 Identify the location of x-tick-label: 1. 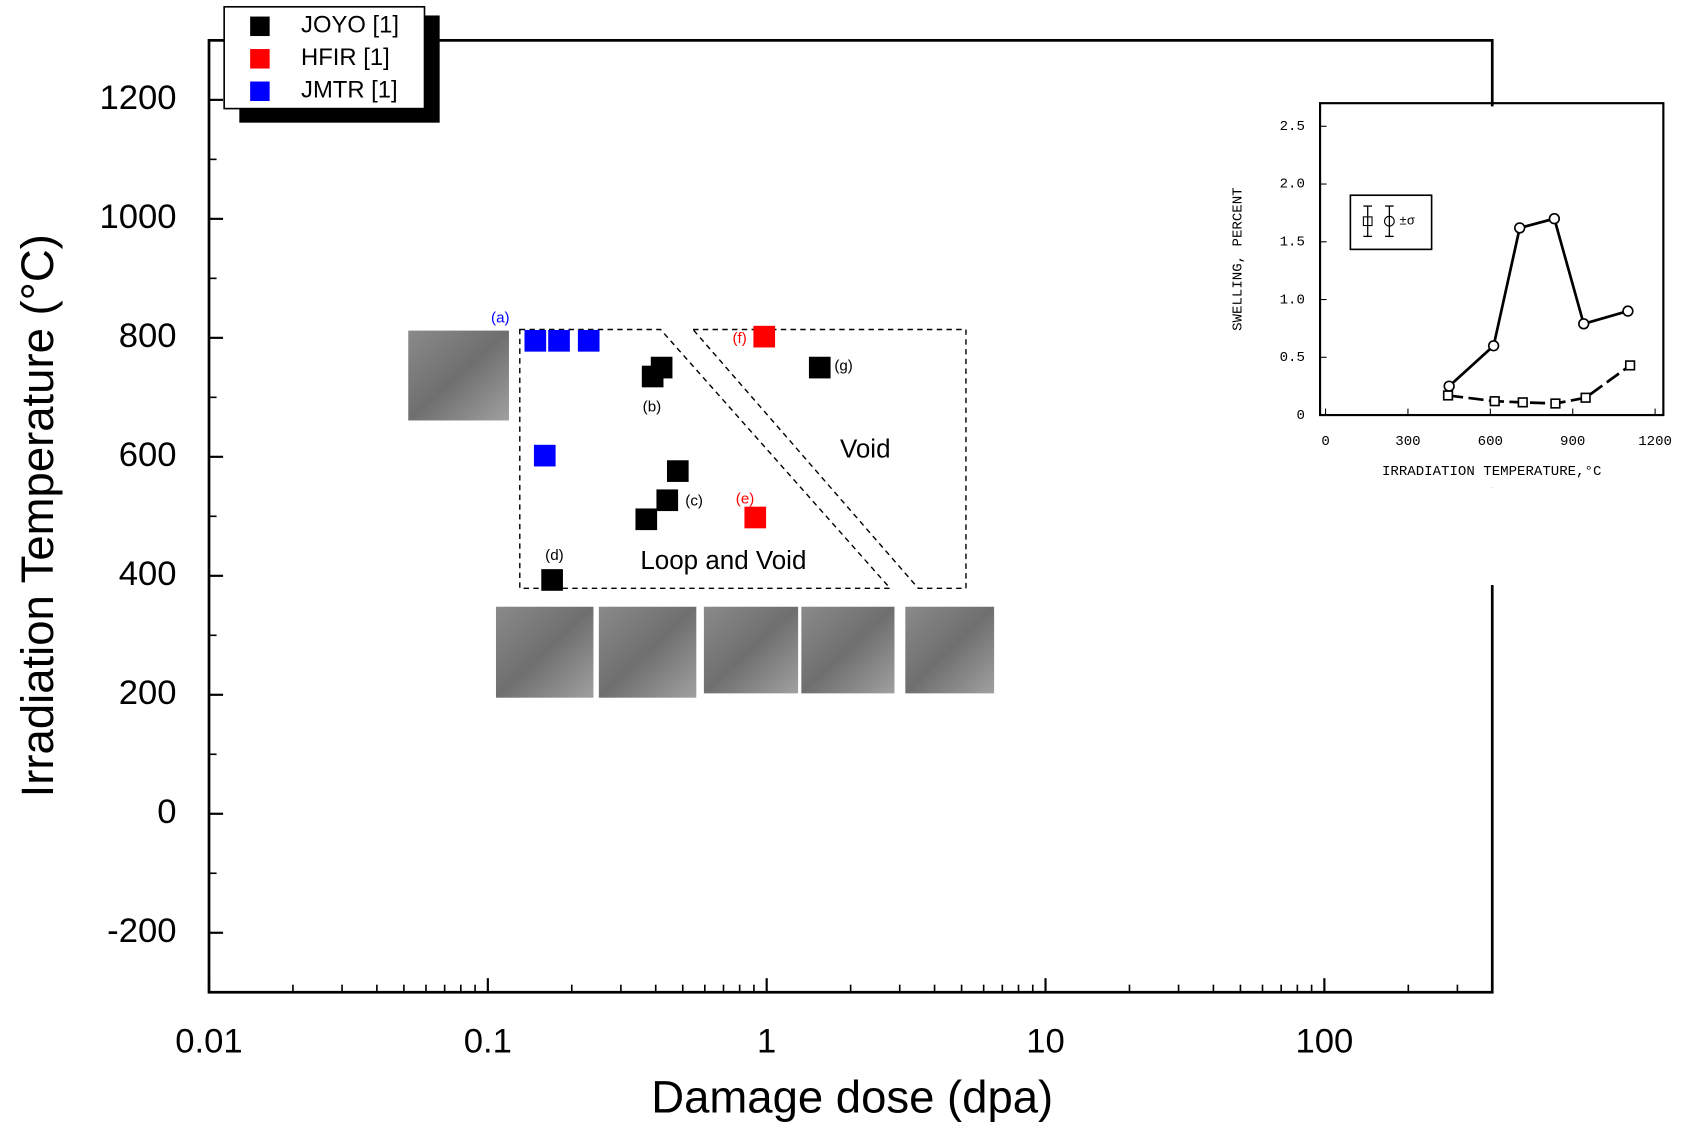
(766, 1041).